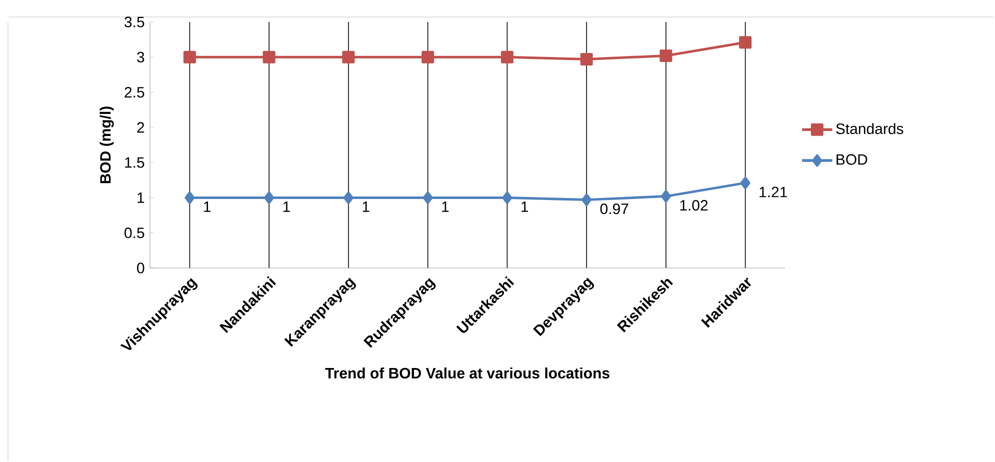 The image size is (995, 462). I want to click on y-tick-label: 1, so click(141, 197).